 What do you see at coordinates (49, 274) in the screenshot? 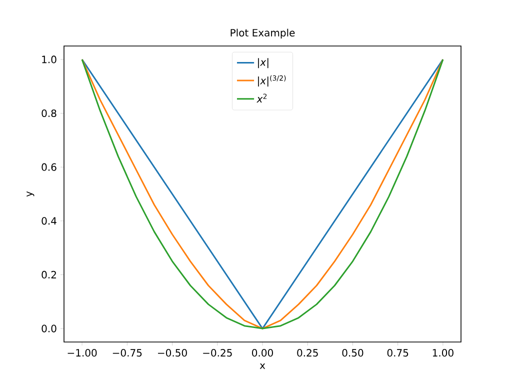
I see `y-tick-label: 0.2` at bounding box center [49, 274].